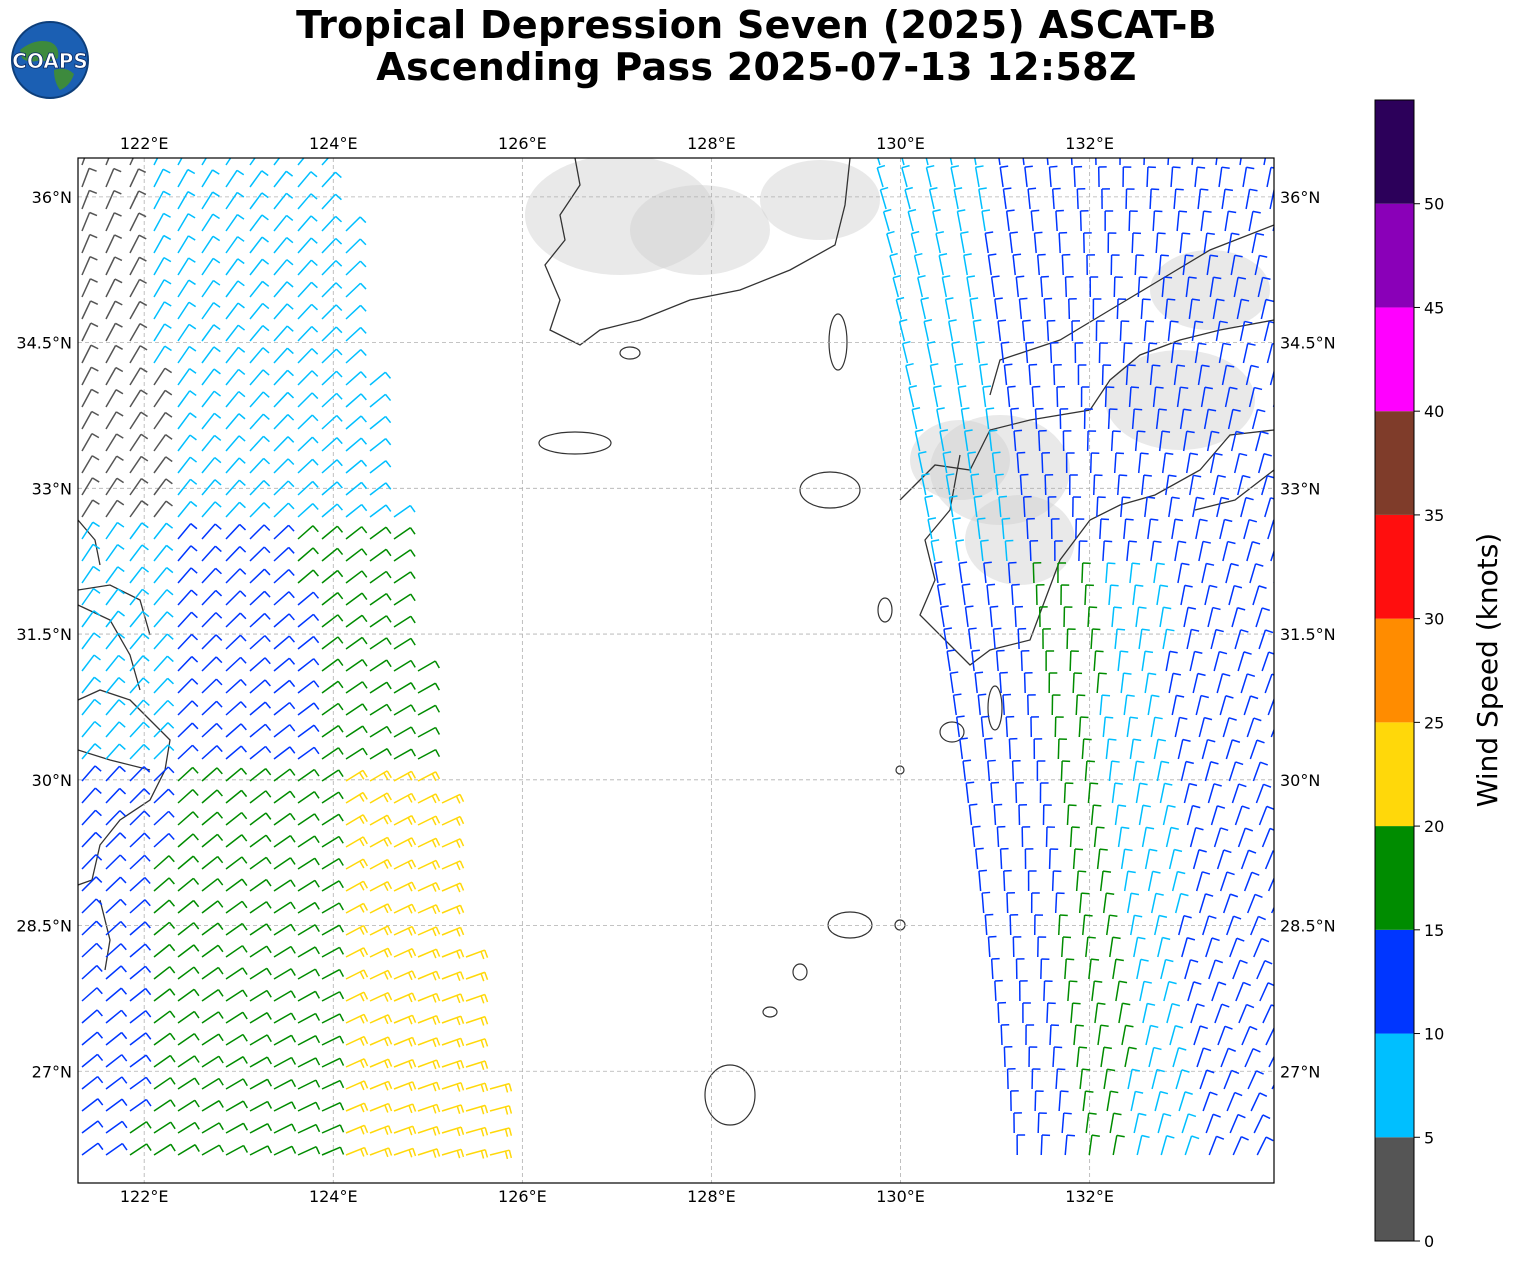  What do you see at coordinates (1434, 722) in the screenshot?
I see `colorbar-tick-label: 25` at bounding box center [1434, 722].